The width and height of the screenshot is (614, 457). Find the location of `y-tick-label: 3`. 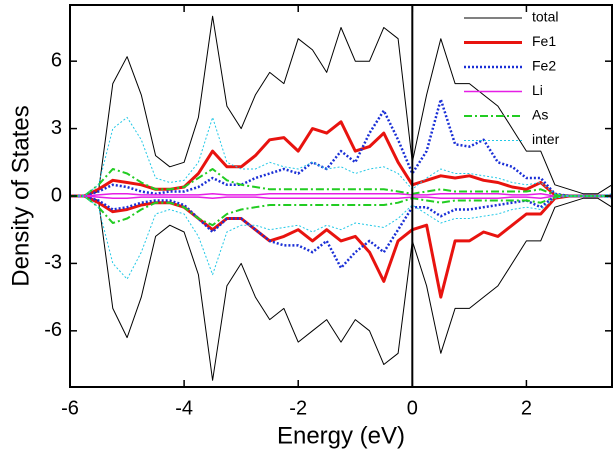

y-tick-label: 3 is located at coordinates (56, 128).